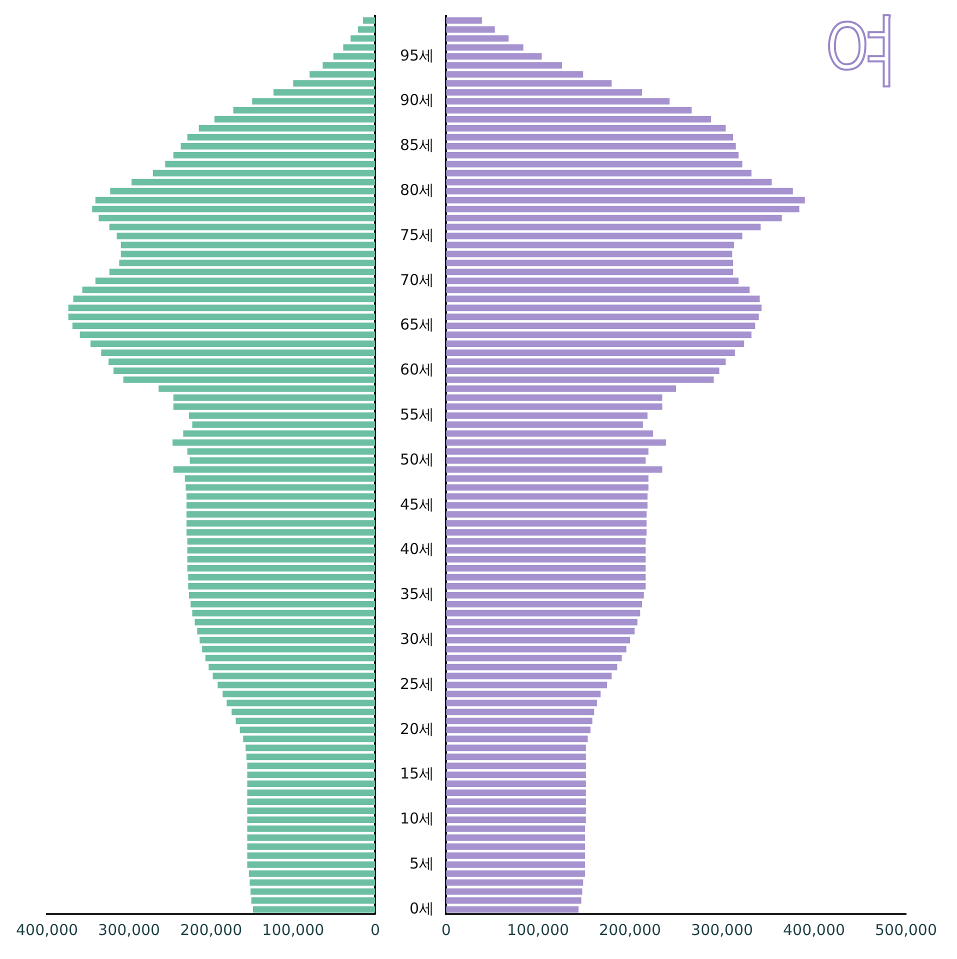  What do you see at coordinates (538, 929) in the screenshot?
I see `x-tick-label: 100,000` at bounding box center [538, 929].